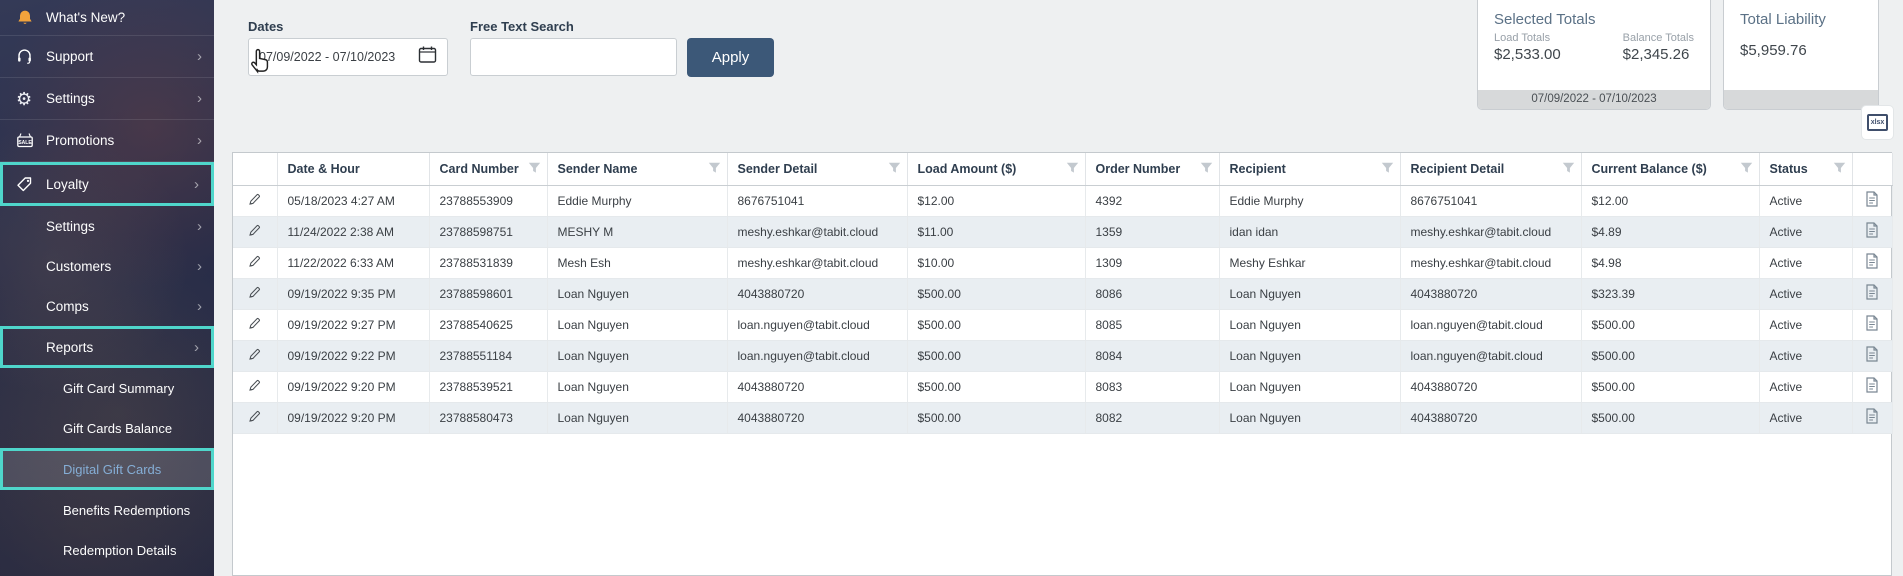 Image resolution: width=1903 pixels, height=576 pixels. I want to click on cell-sender-detail: meshy.eshkar@tabit.cloud, so click(817, 263).